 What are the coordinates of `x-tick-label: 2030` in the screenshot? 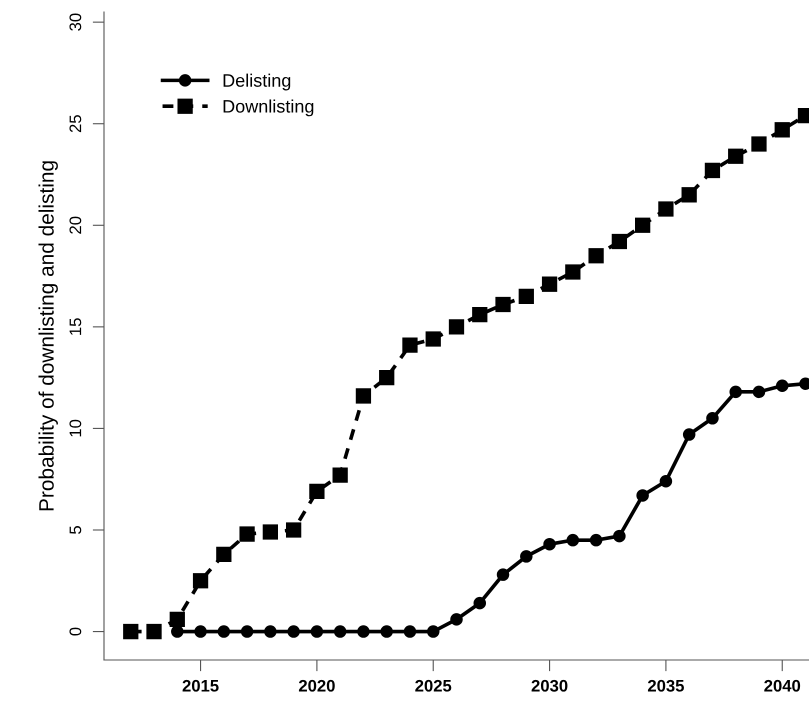 It's located at (550, 686).